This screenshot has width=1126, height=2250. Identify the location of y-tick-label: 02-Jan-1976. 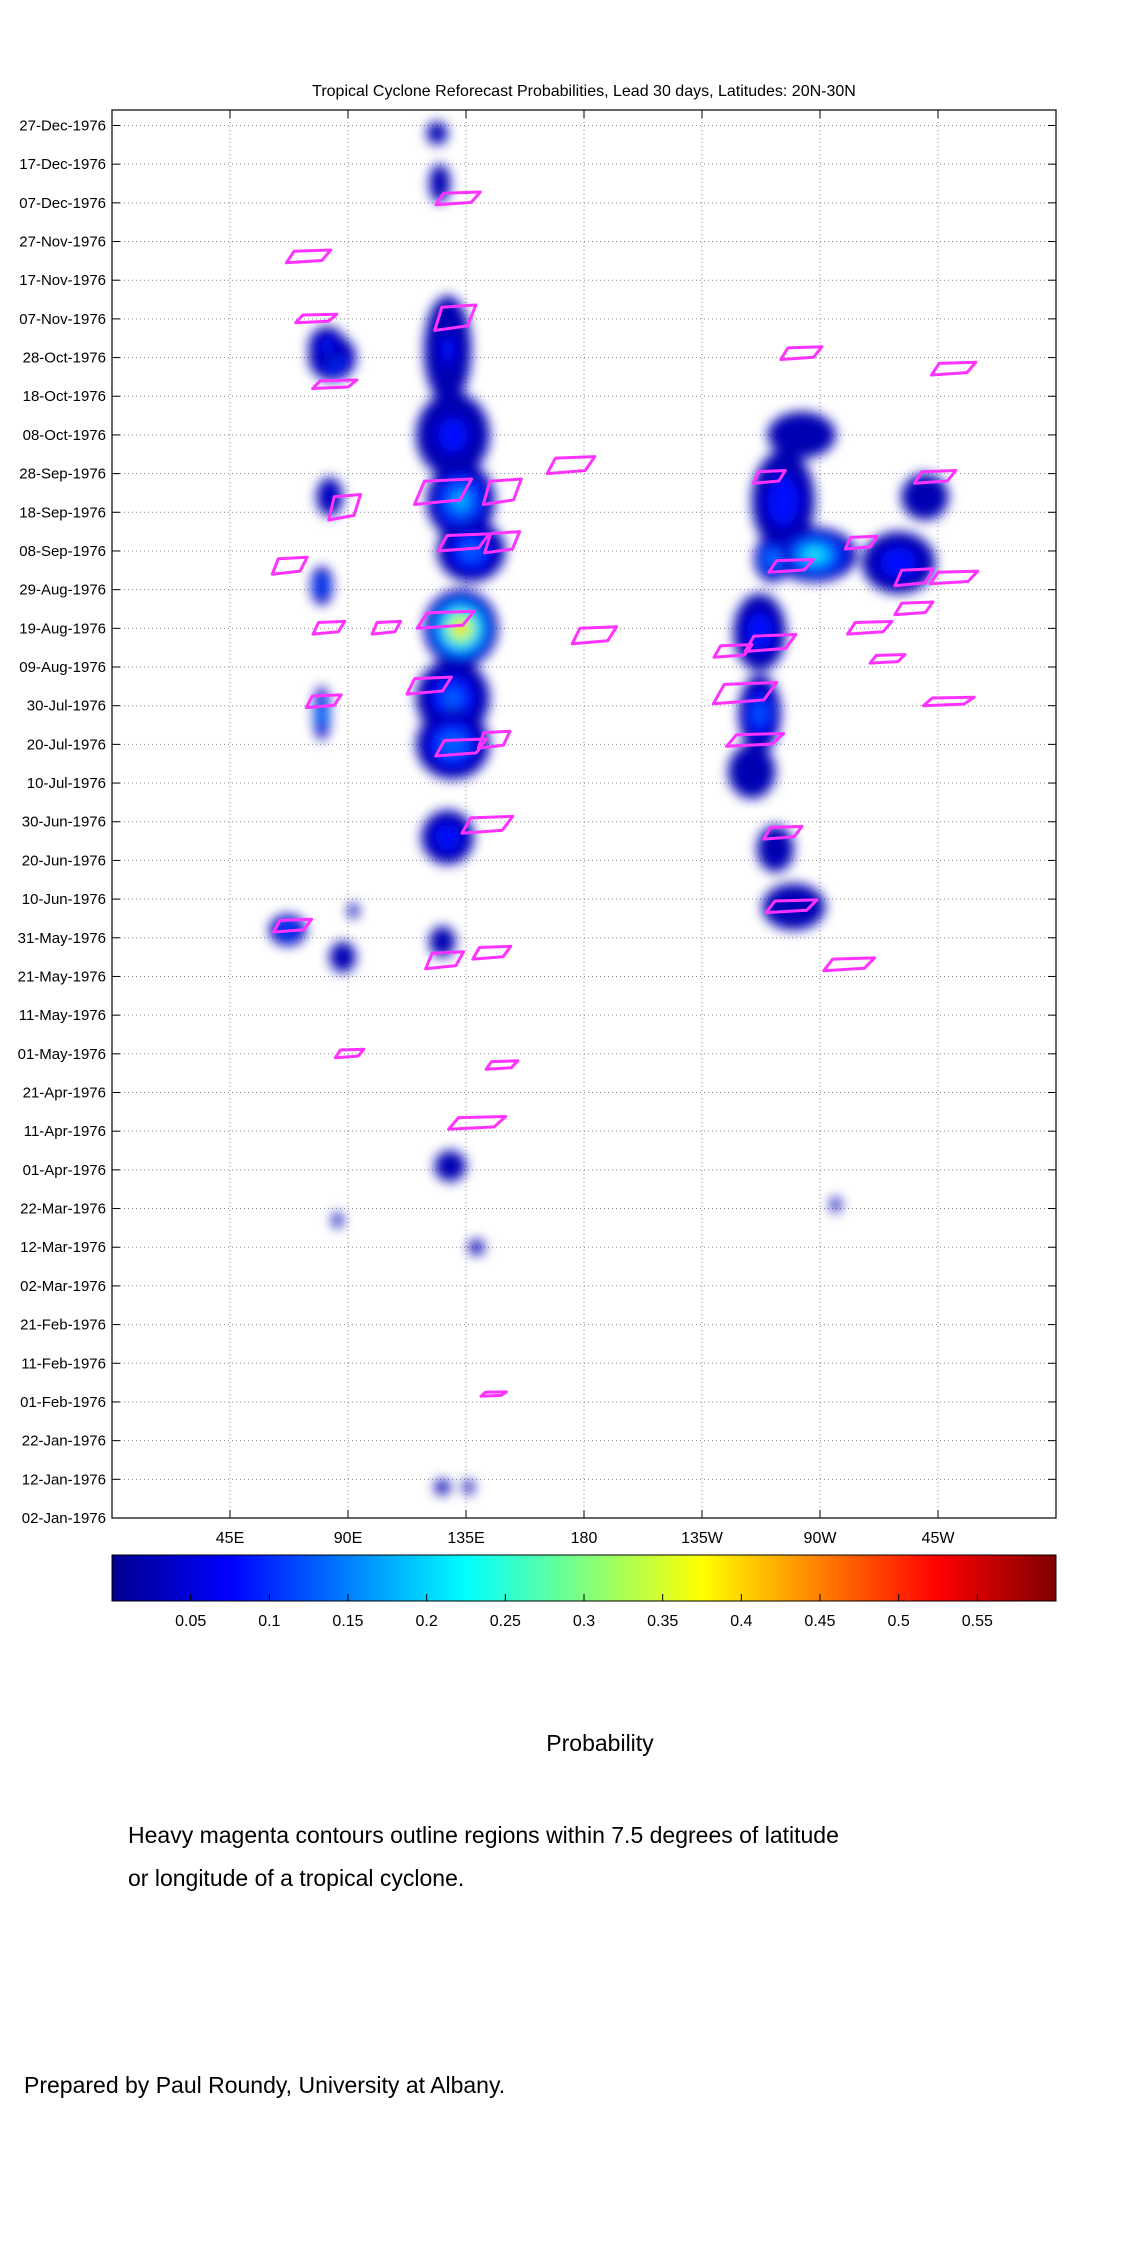
(64, 1518).